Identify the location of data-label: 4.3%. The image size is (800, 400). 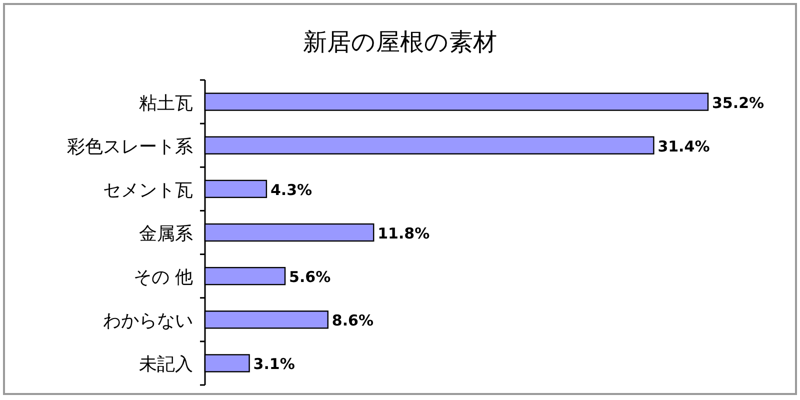
(291, 189).